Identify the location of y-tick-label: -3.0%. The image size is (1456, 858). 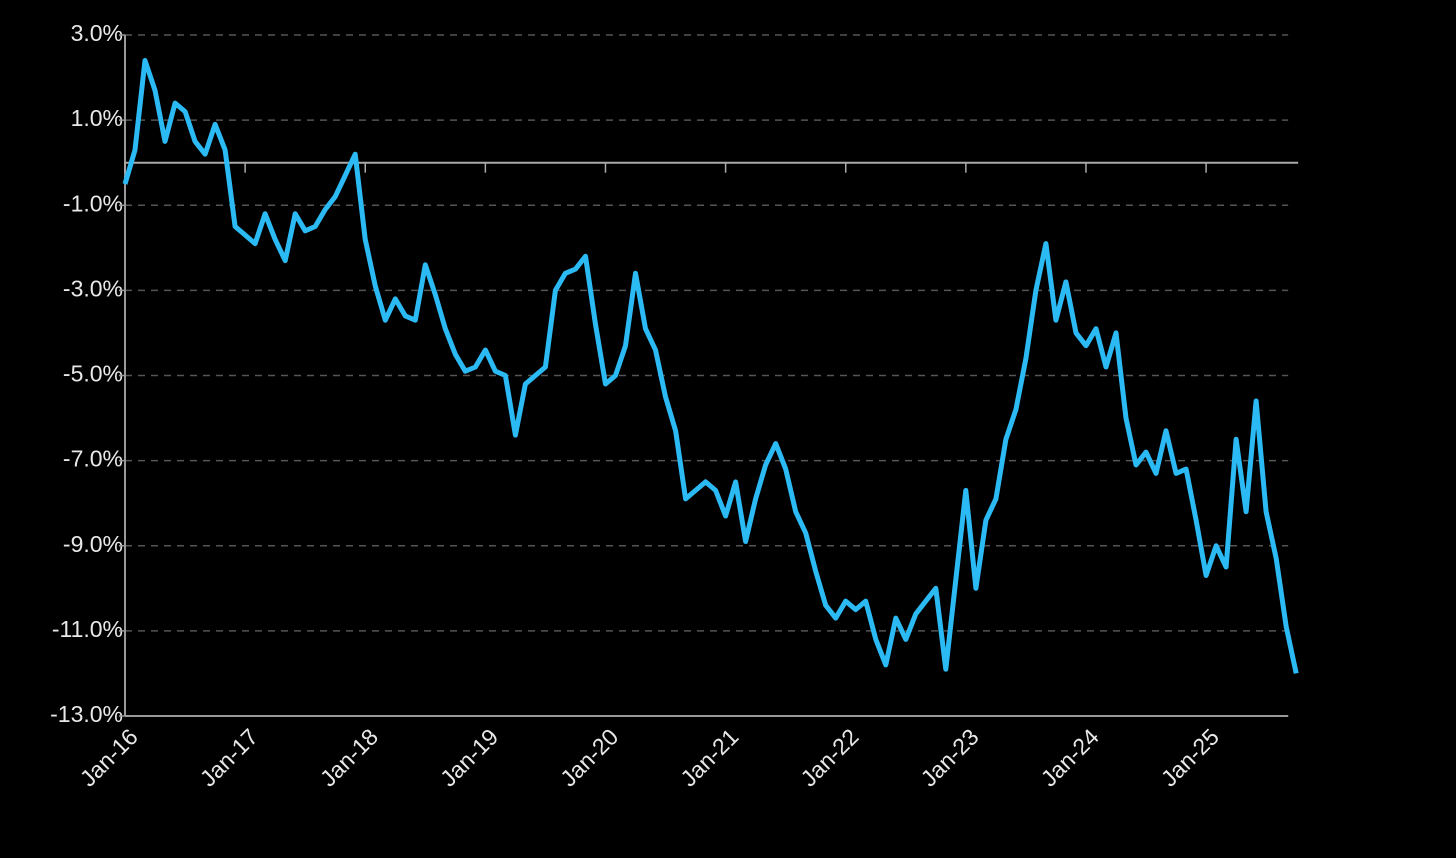
(93, 288).